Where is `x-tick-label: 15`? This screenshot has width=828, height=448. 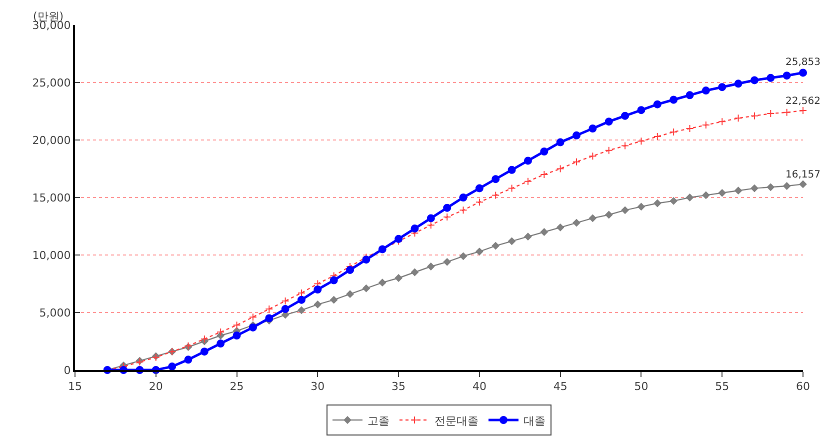
x-tick-label: 15 is located at coordinates (75, 387).